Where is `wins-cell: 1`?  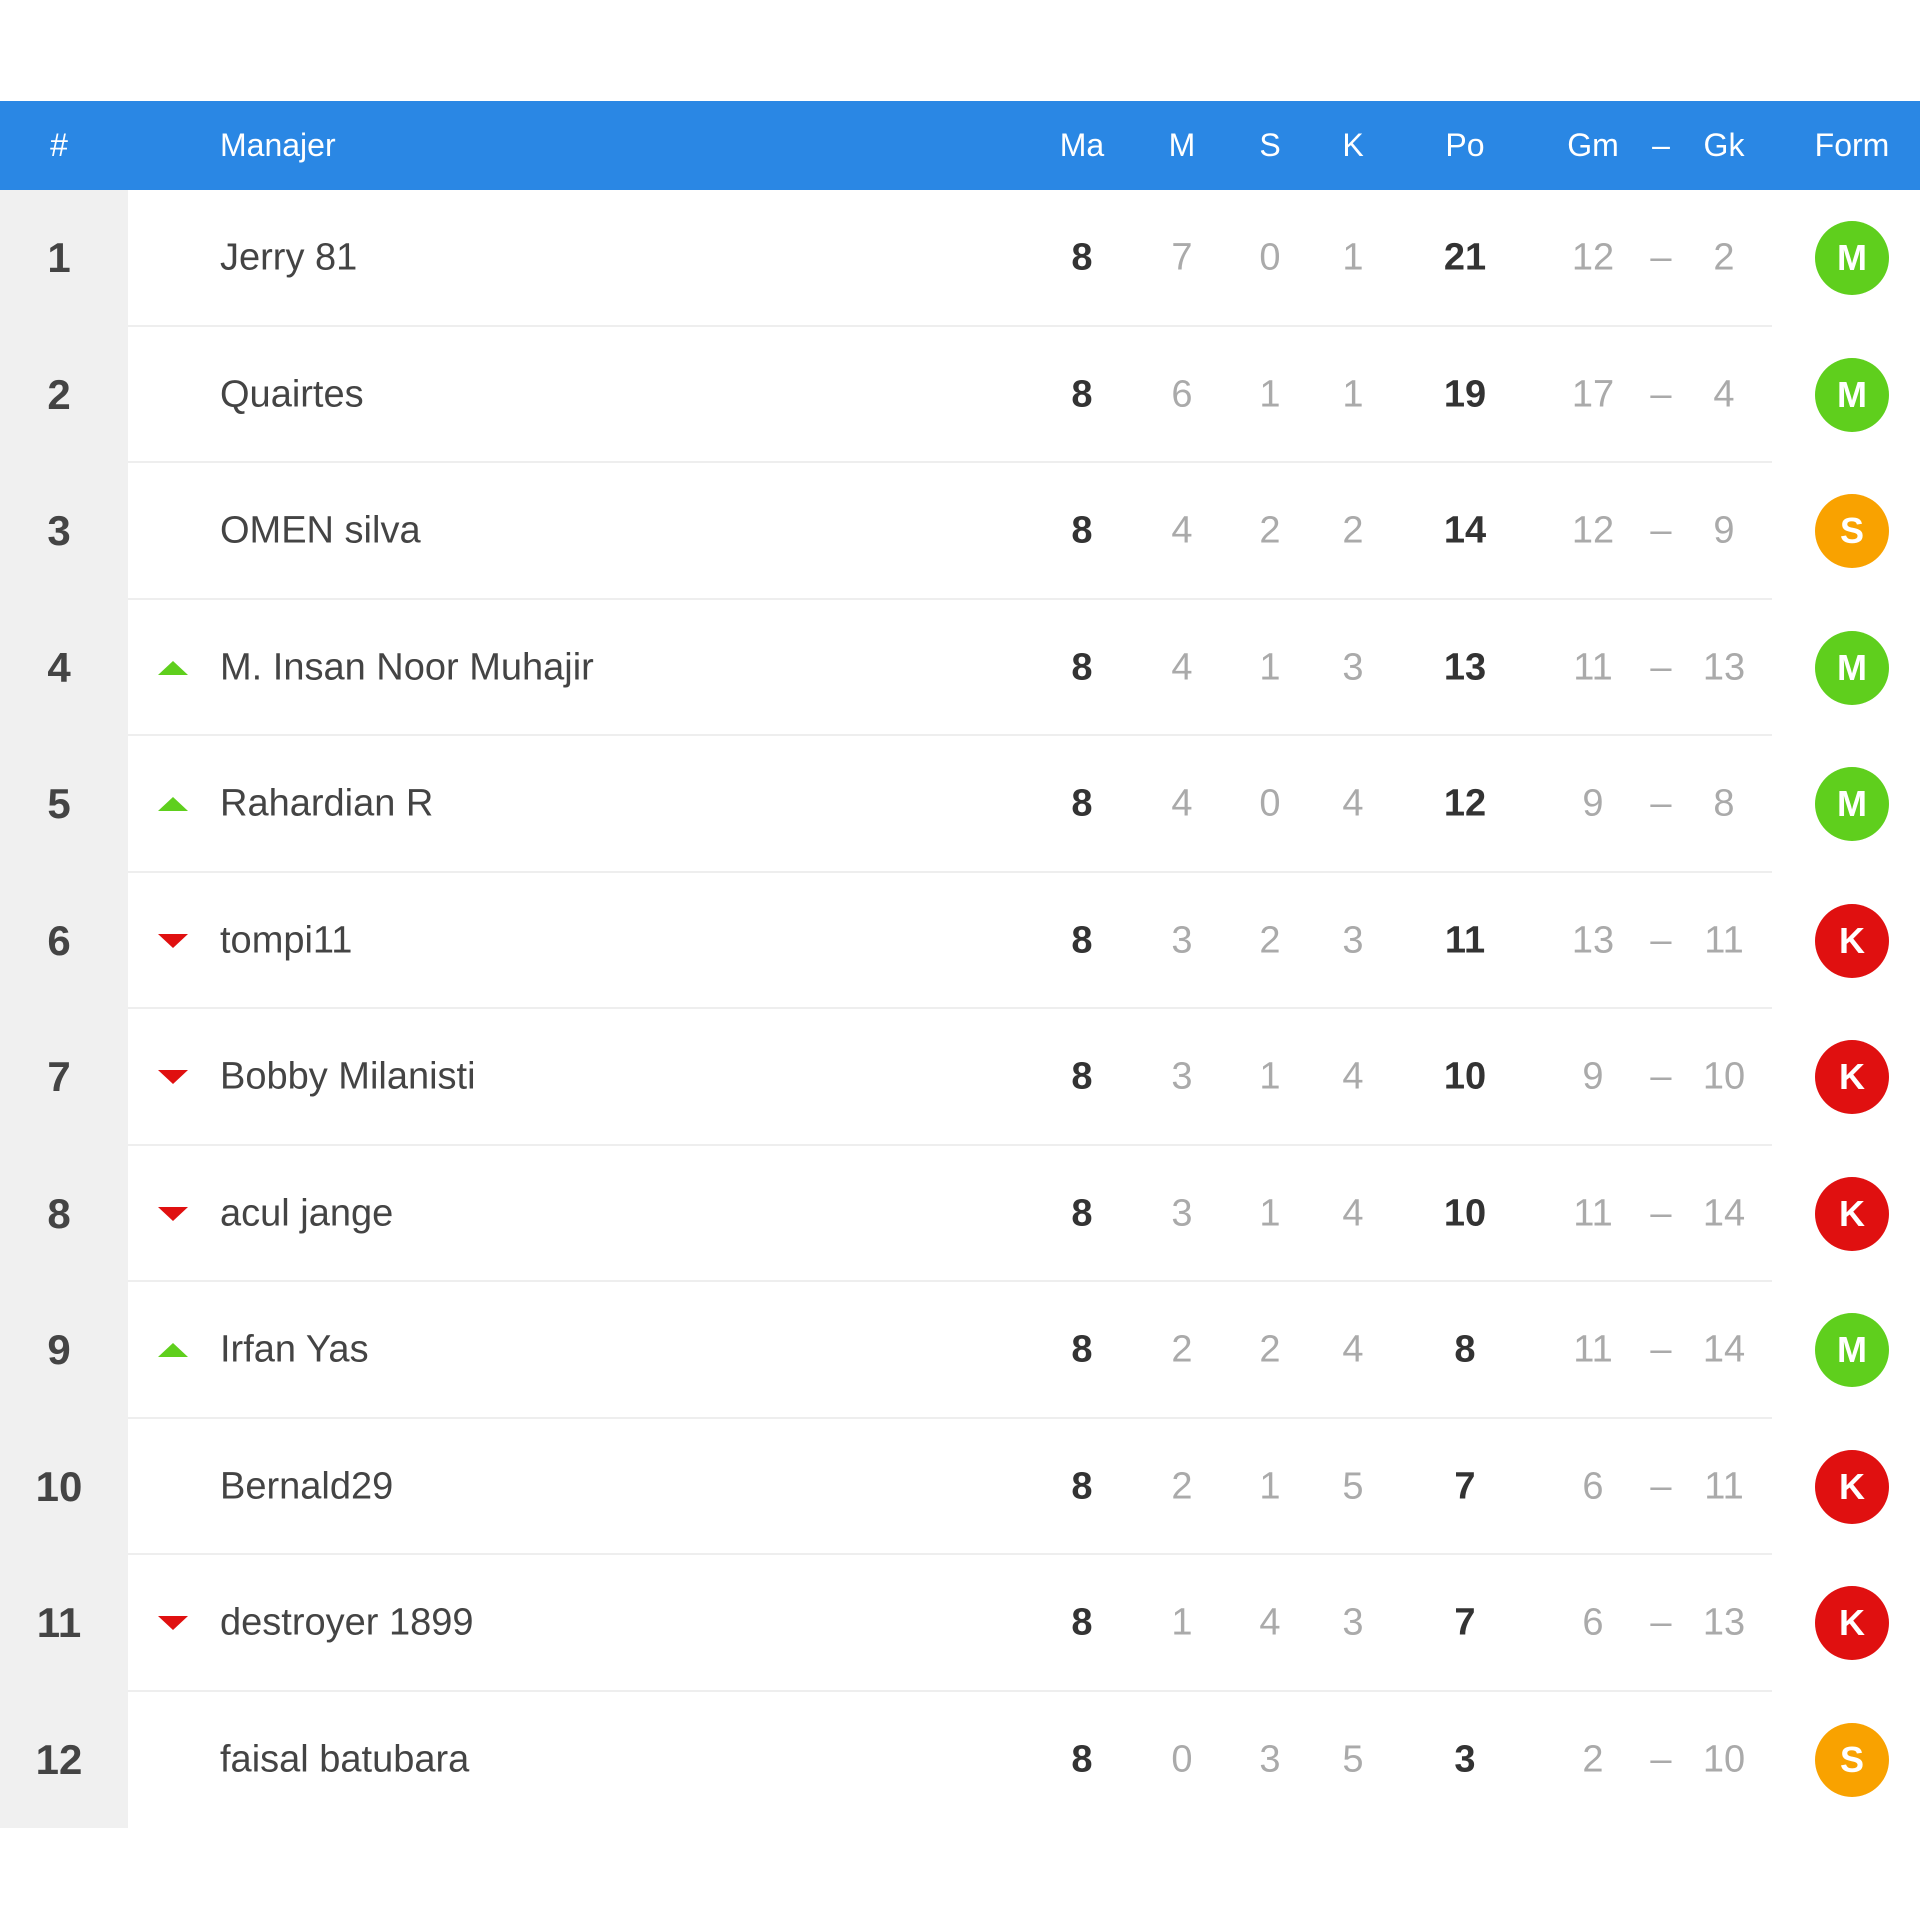 wins-cell: 1 is located at coordinates (1182, 1622).